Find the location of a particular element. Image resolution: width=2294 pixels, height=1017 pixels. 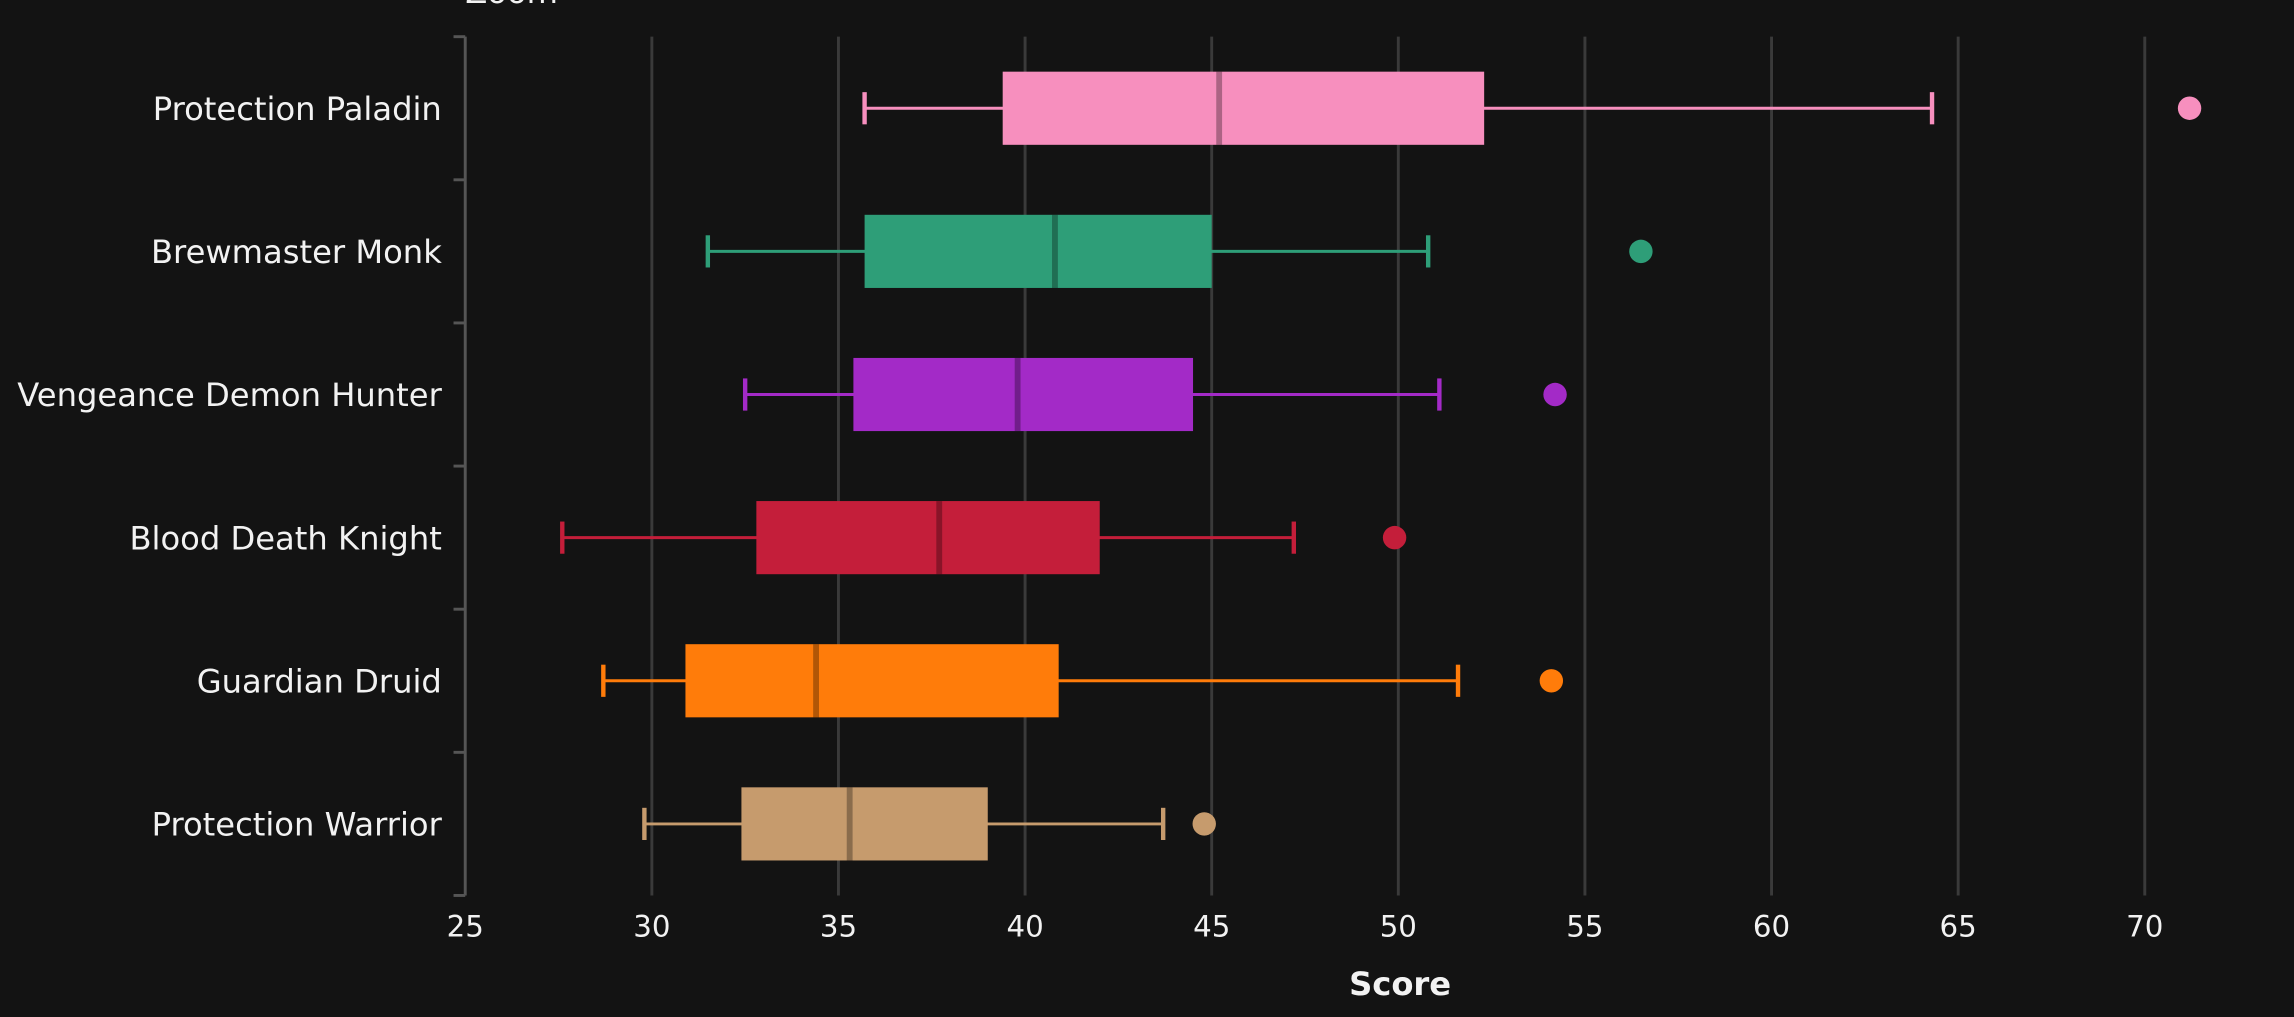

x-axis-title: Score is located at coordinates (1400, 984).